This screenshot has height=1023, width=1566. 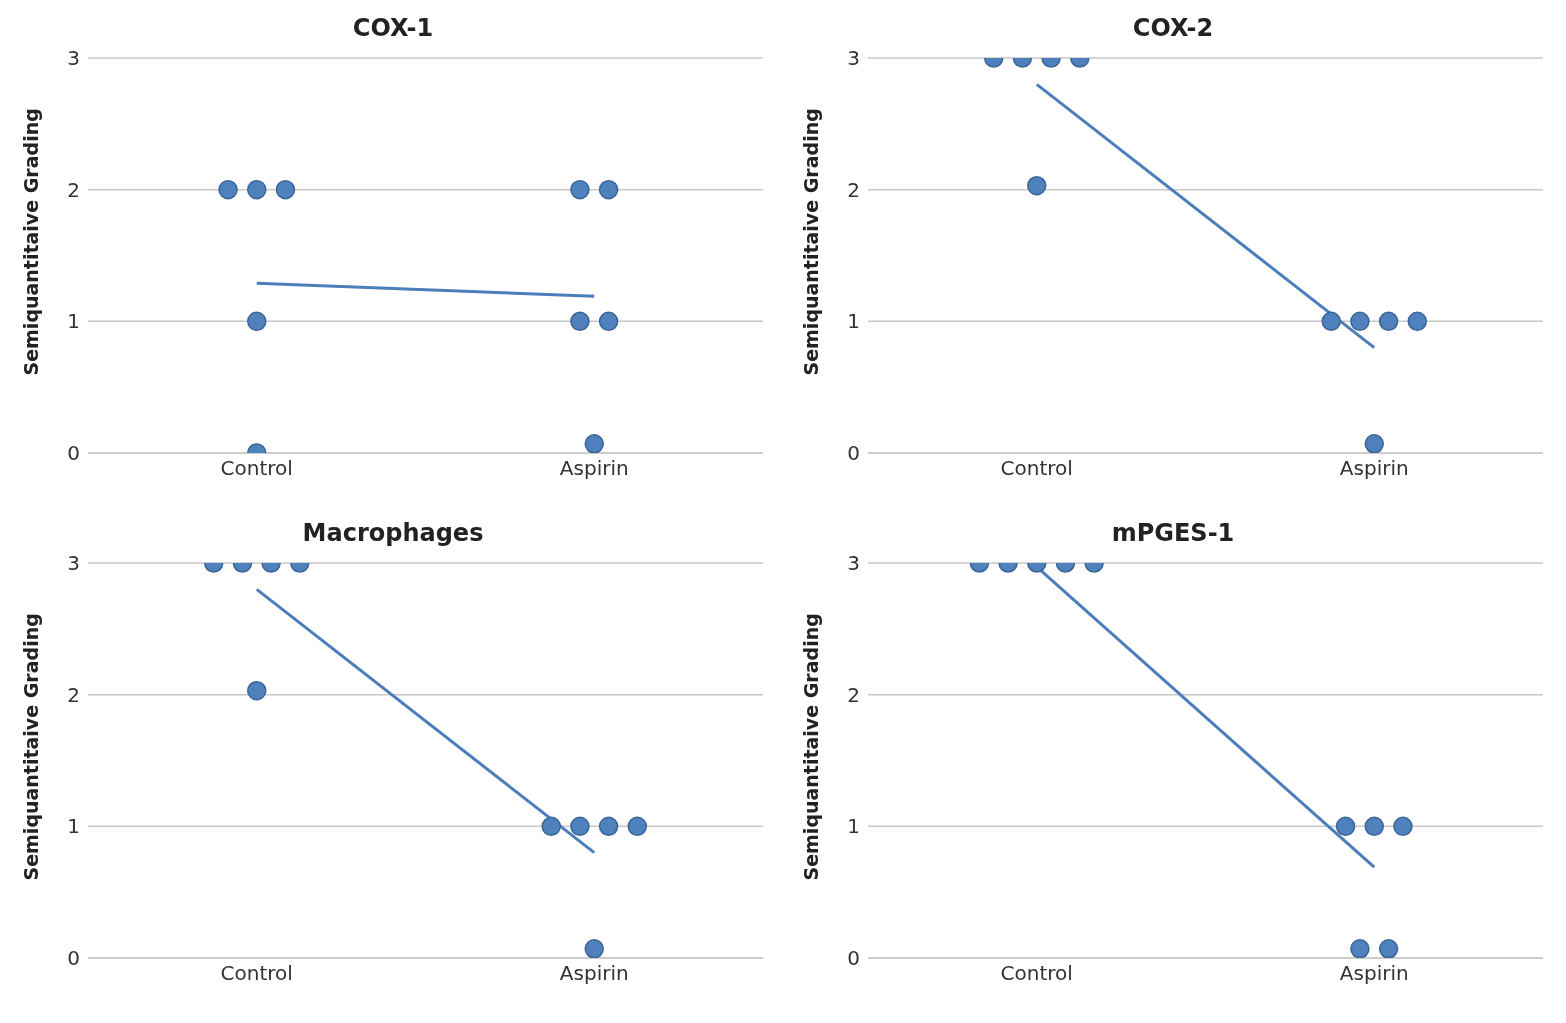 I want to click on chart-title: COX-1, so click(x=393, y=28).